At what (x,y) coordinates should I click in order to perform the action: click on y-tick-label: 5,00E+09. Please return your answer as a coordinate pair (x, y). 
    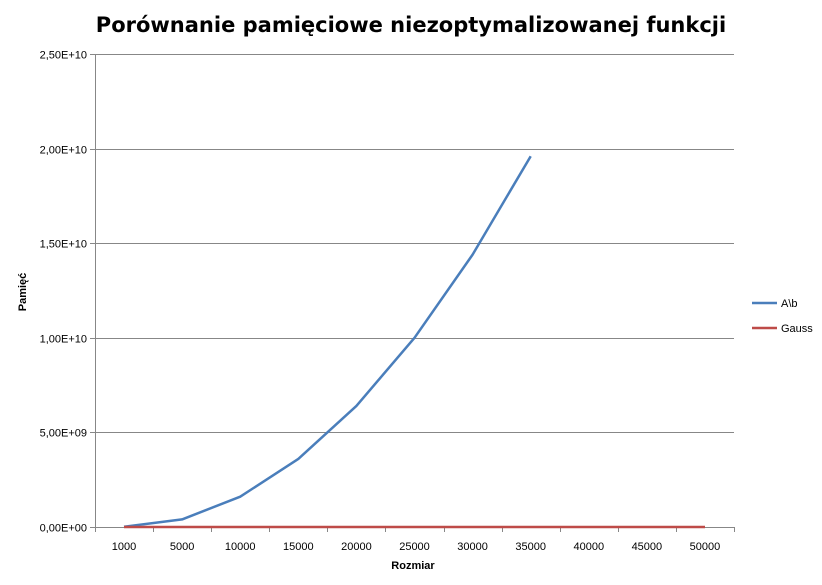
    Looking at the image, I should click on (63, 434).